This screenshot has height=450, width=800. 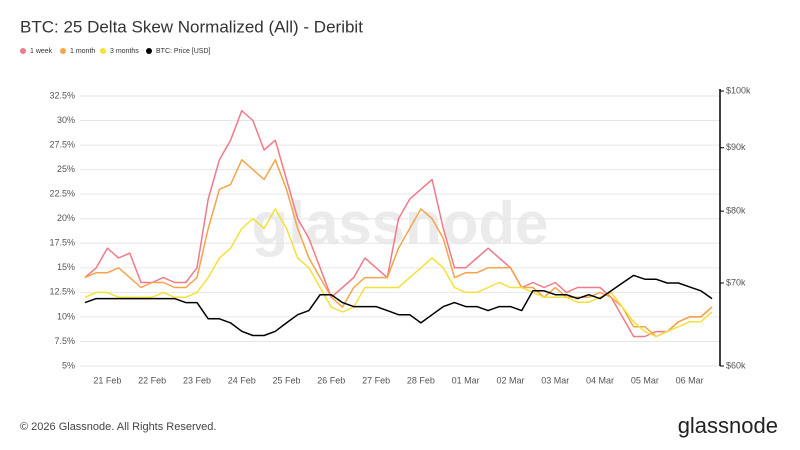 What do you see at coordinates (398, 305) in the screenshot?
I see `series-line` at bounding box center [398, 305].